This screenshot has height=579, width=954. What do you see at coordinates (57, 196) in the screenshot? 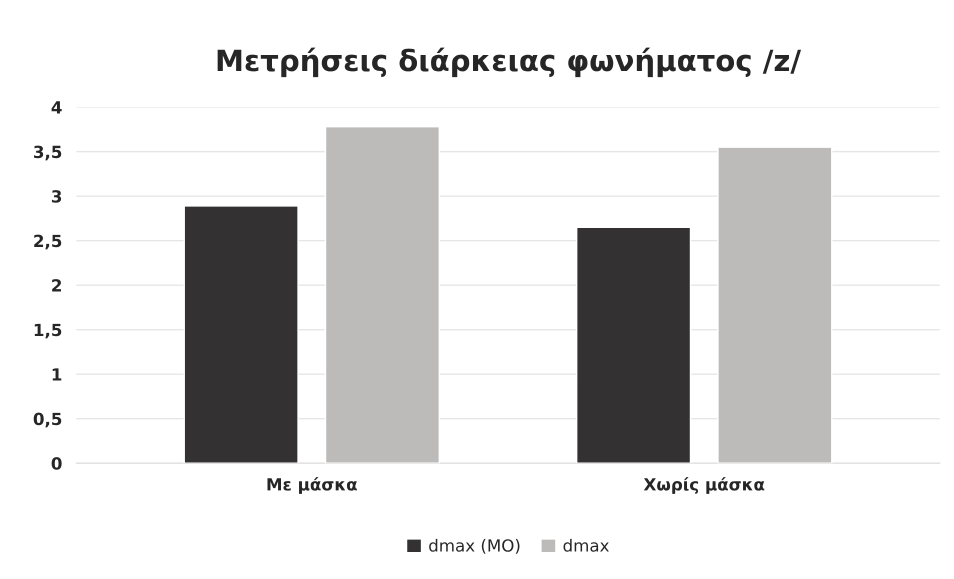
I see `y-tick-label: 3` at bounding box center [57, 196].